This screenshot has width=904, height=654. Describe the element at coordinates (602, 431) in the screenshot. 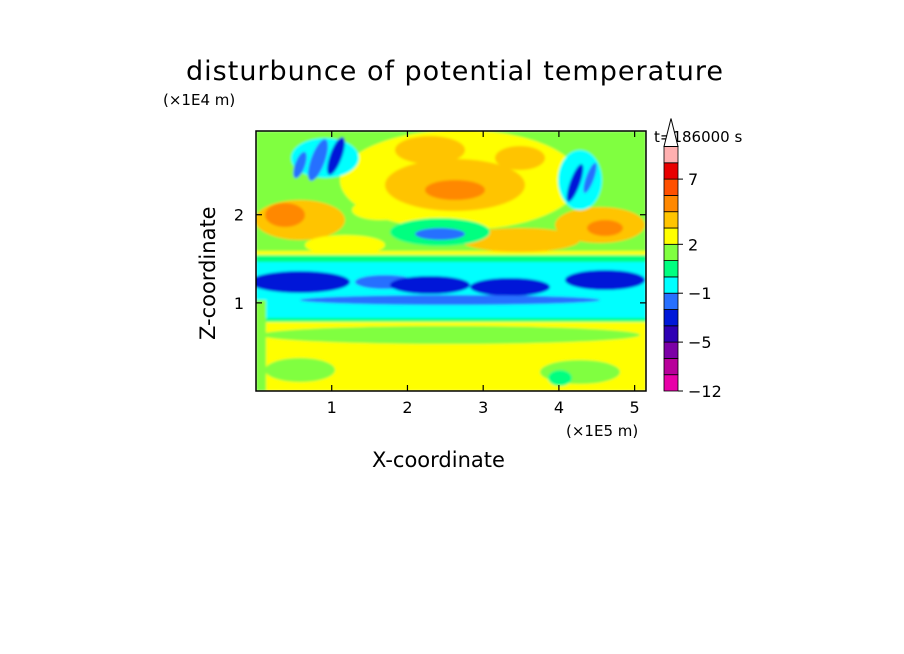

I see `x-axis-scale-label: (×1E5 m)` at that location.